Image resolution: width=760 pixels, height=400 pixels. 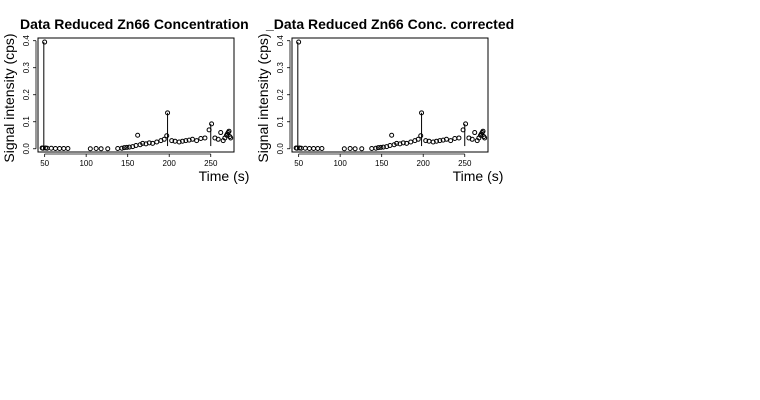 I want to click on chart-title: _Data Reduced Zn66 Conc. corrected, so click(x=389, y=24).